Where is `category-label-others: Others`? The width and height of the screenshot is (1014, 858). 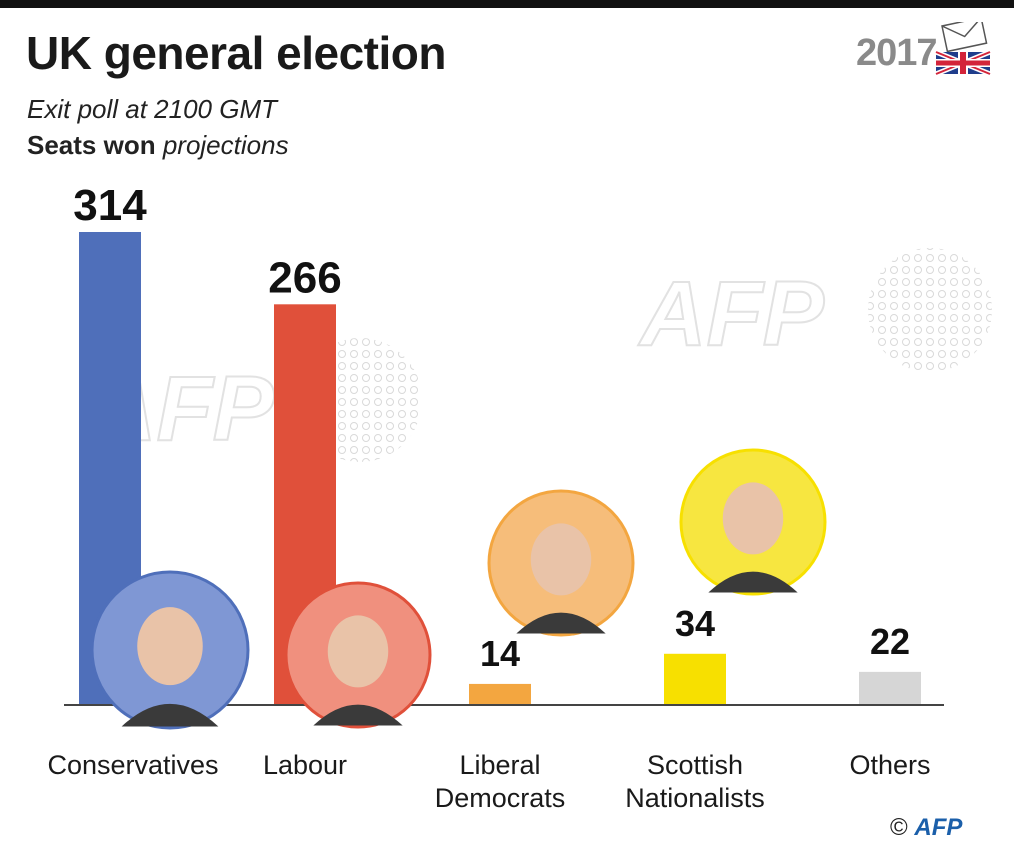 category-label-others: Others is located at coordinates (889, 765).